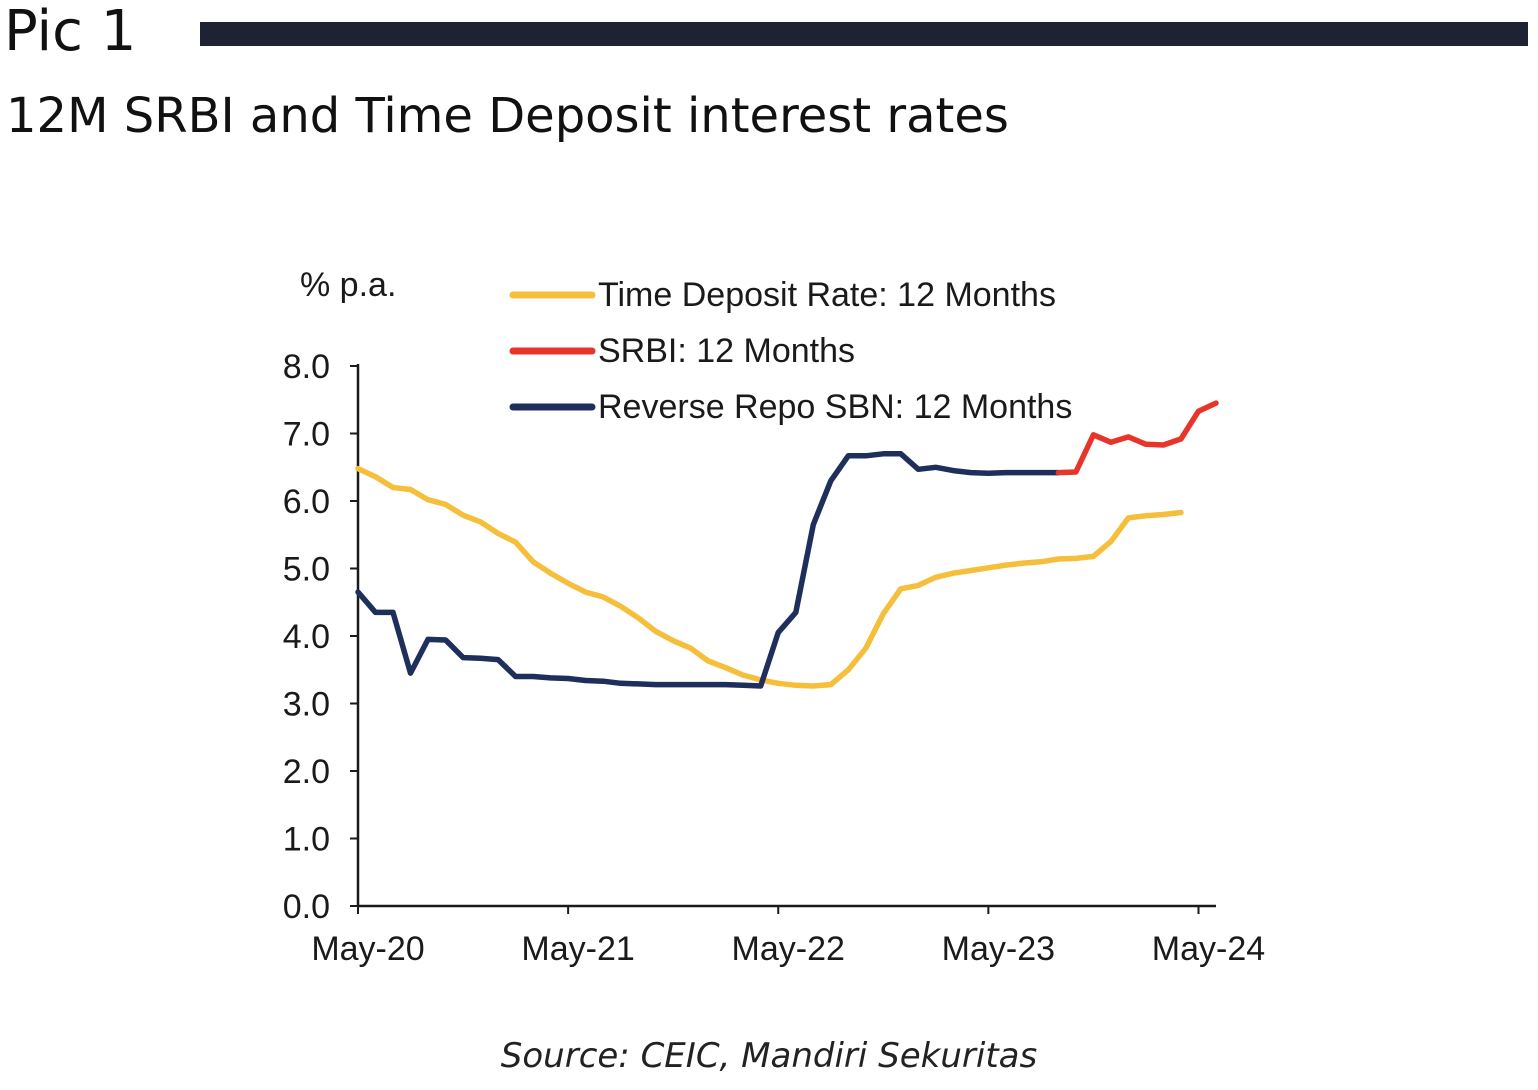 The image size is (1538, 1090). Describe the element at coordinates (306, 637) in the screenshot. I see `y-tick-label: 4.0` at that location.